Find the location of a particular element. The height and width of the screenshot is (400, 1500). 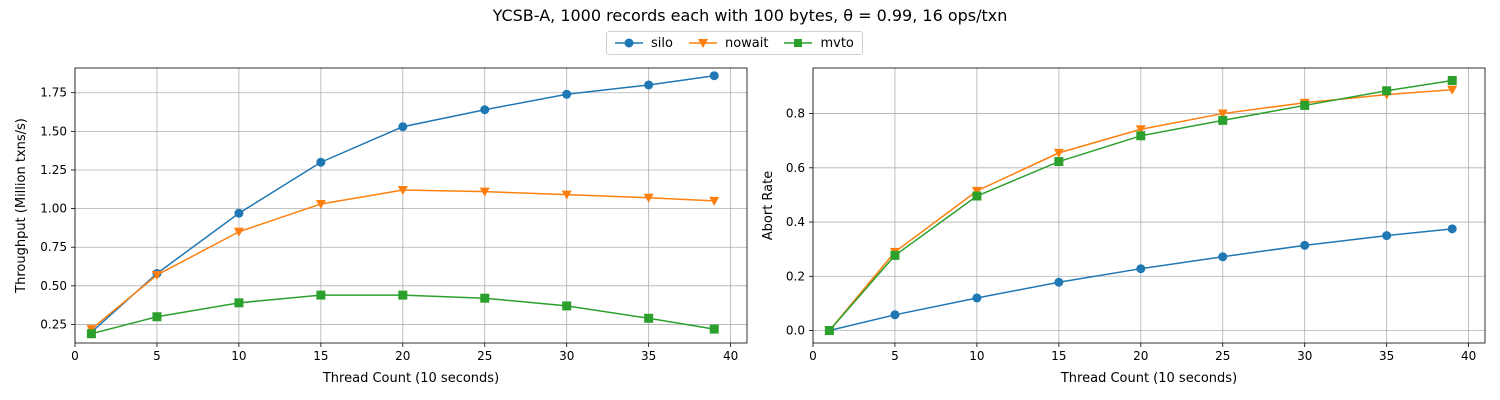

y-tick-label: 0.0 is located at coordinates (795, 331).